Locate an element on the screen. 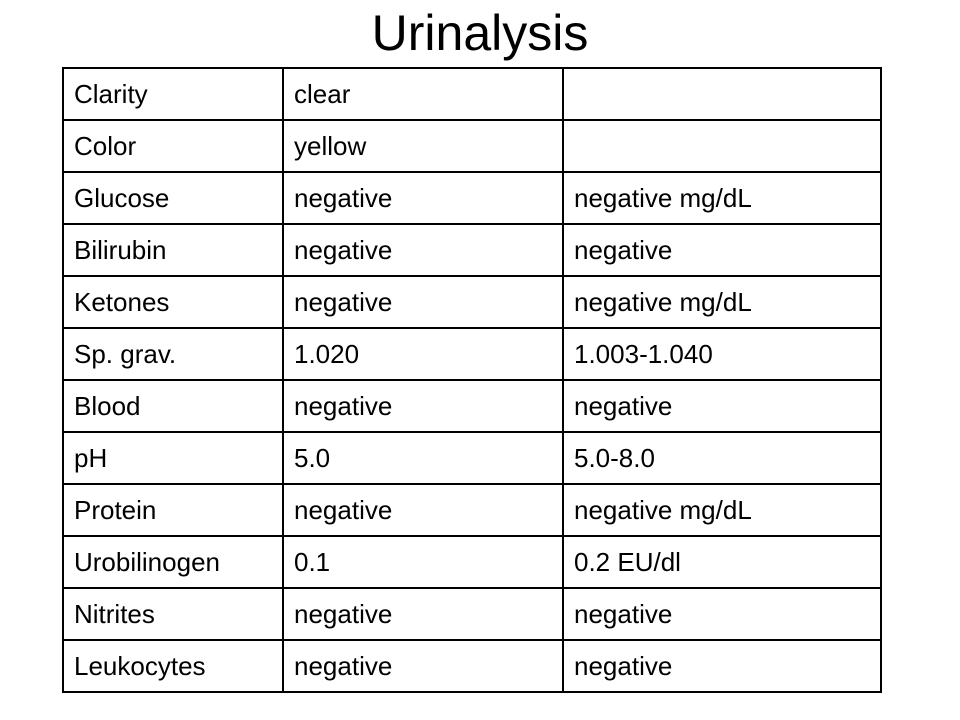 This screenshot has height=720, width=960. table-row: Glucose negative negative mg/dL is located at coordinates (472, 198).